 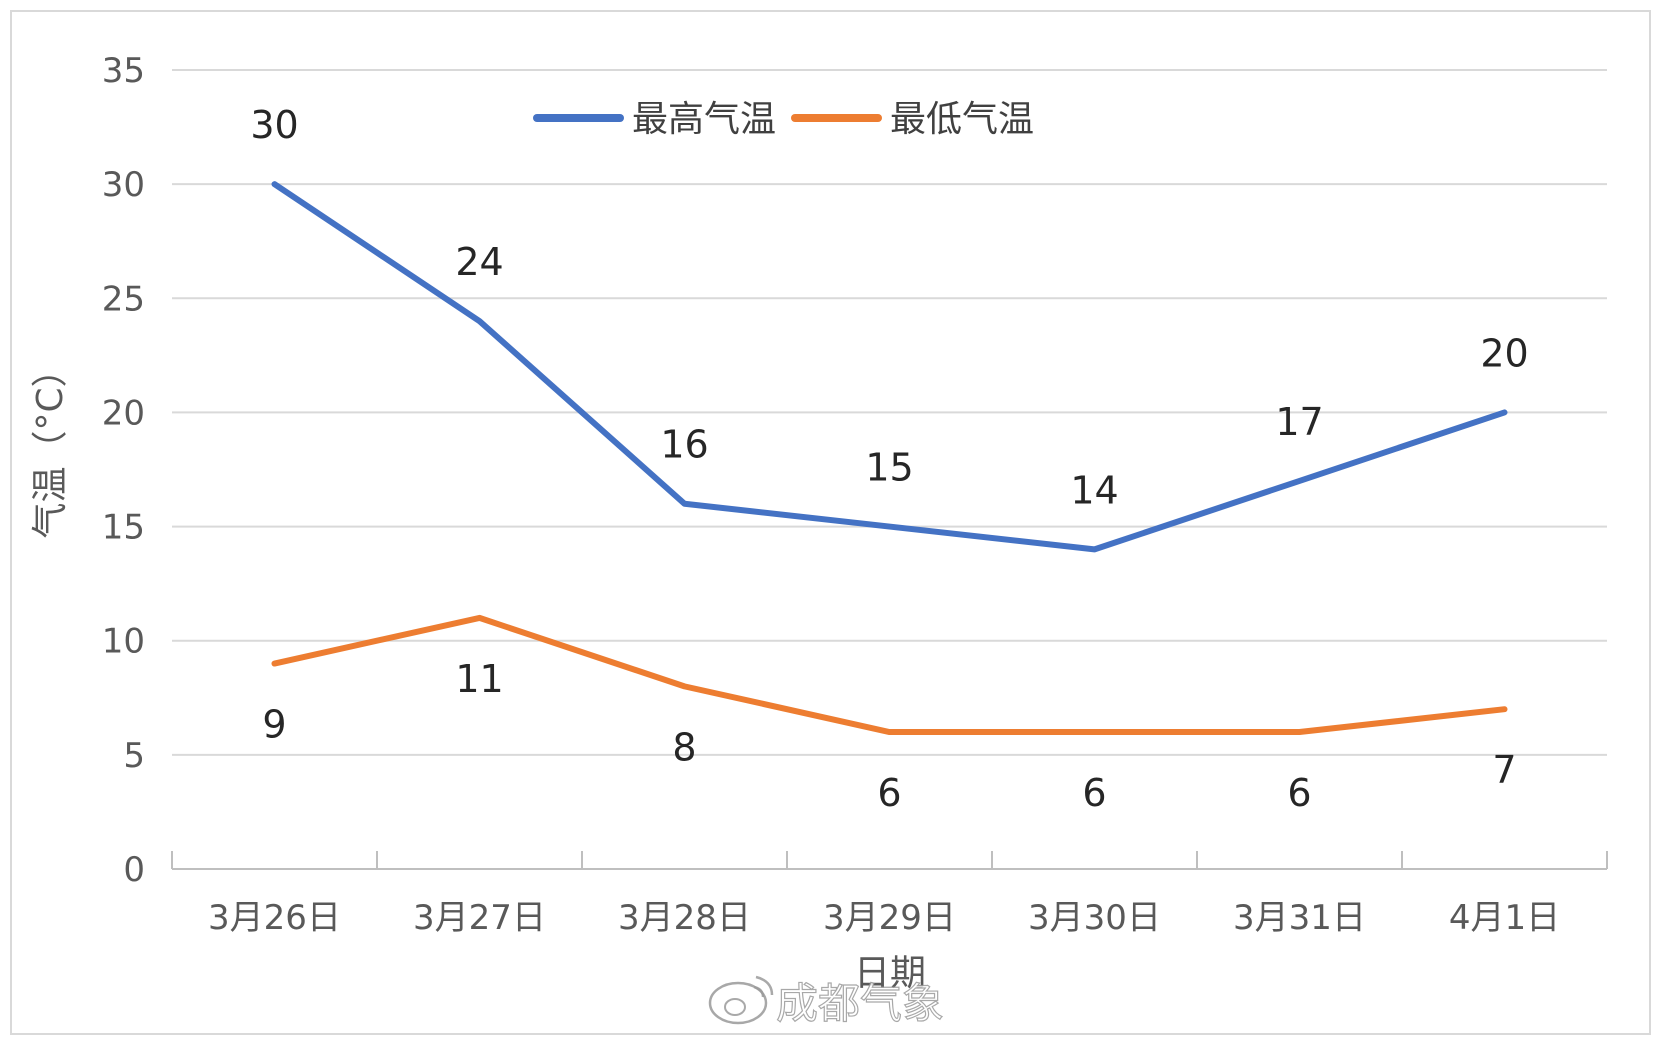 I want to click on y-axis-title: 气温（°C）, so click(x=50, y=444).